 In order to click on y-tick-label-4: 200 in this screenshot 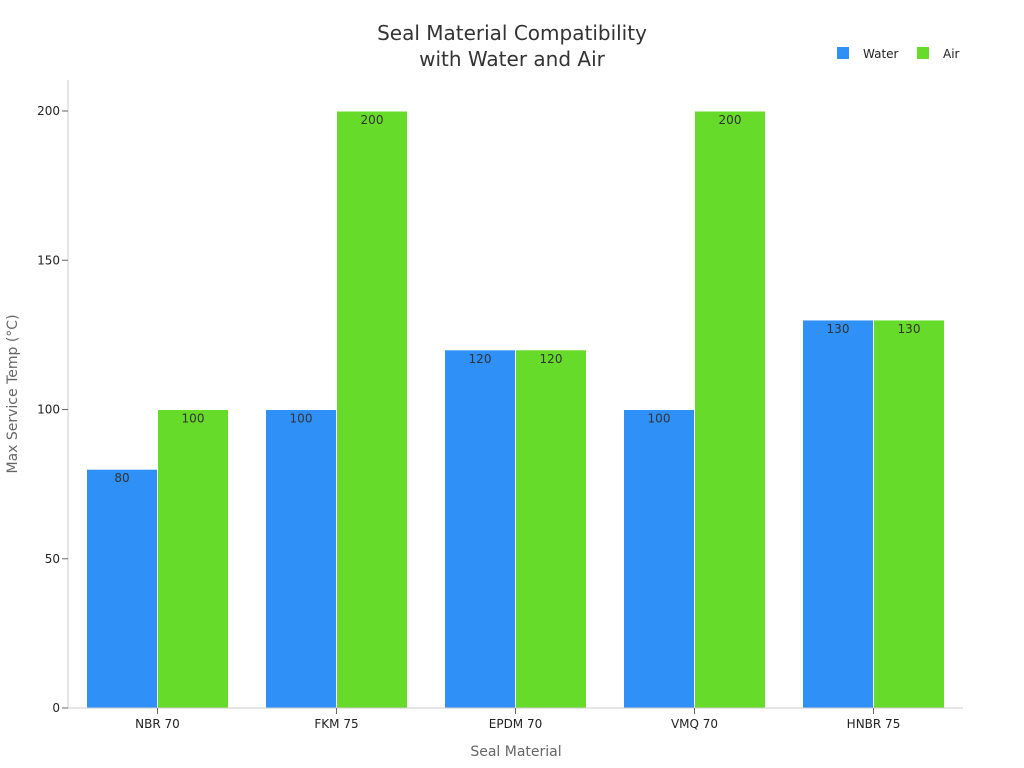, I will do `click(48, 111)`.